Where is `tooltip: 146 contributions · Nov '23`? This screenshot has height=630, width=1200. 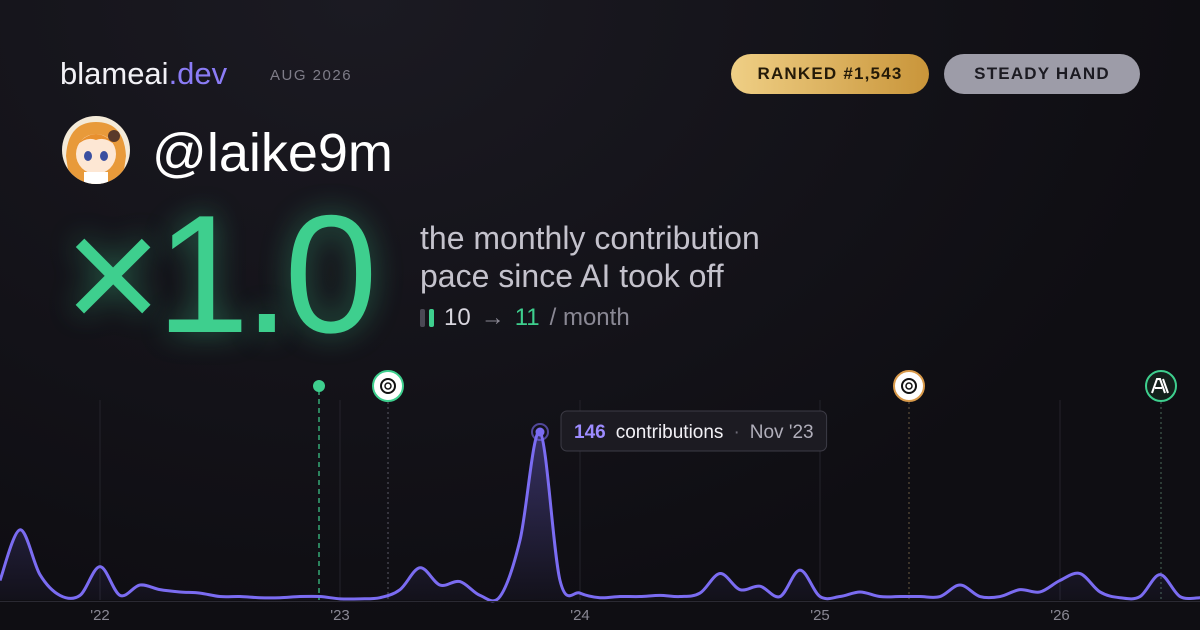
tooltip: 146 contributions · Nov '23 is located at coordinates (694, 431).